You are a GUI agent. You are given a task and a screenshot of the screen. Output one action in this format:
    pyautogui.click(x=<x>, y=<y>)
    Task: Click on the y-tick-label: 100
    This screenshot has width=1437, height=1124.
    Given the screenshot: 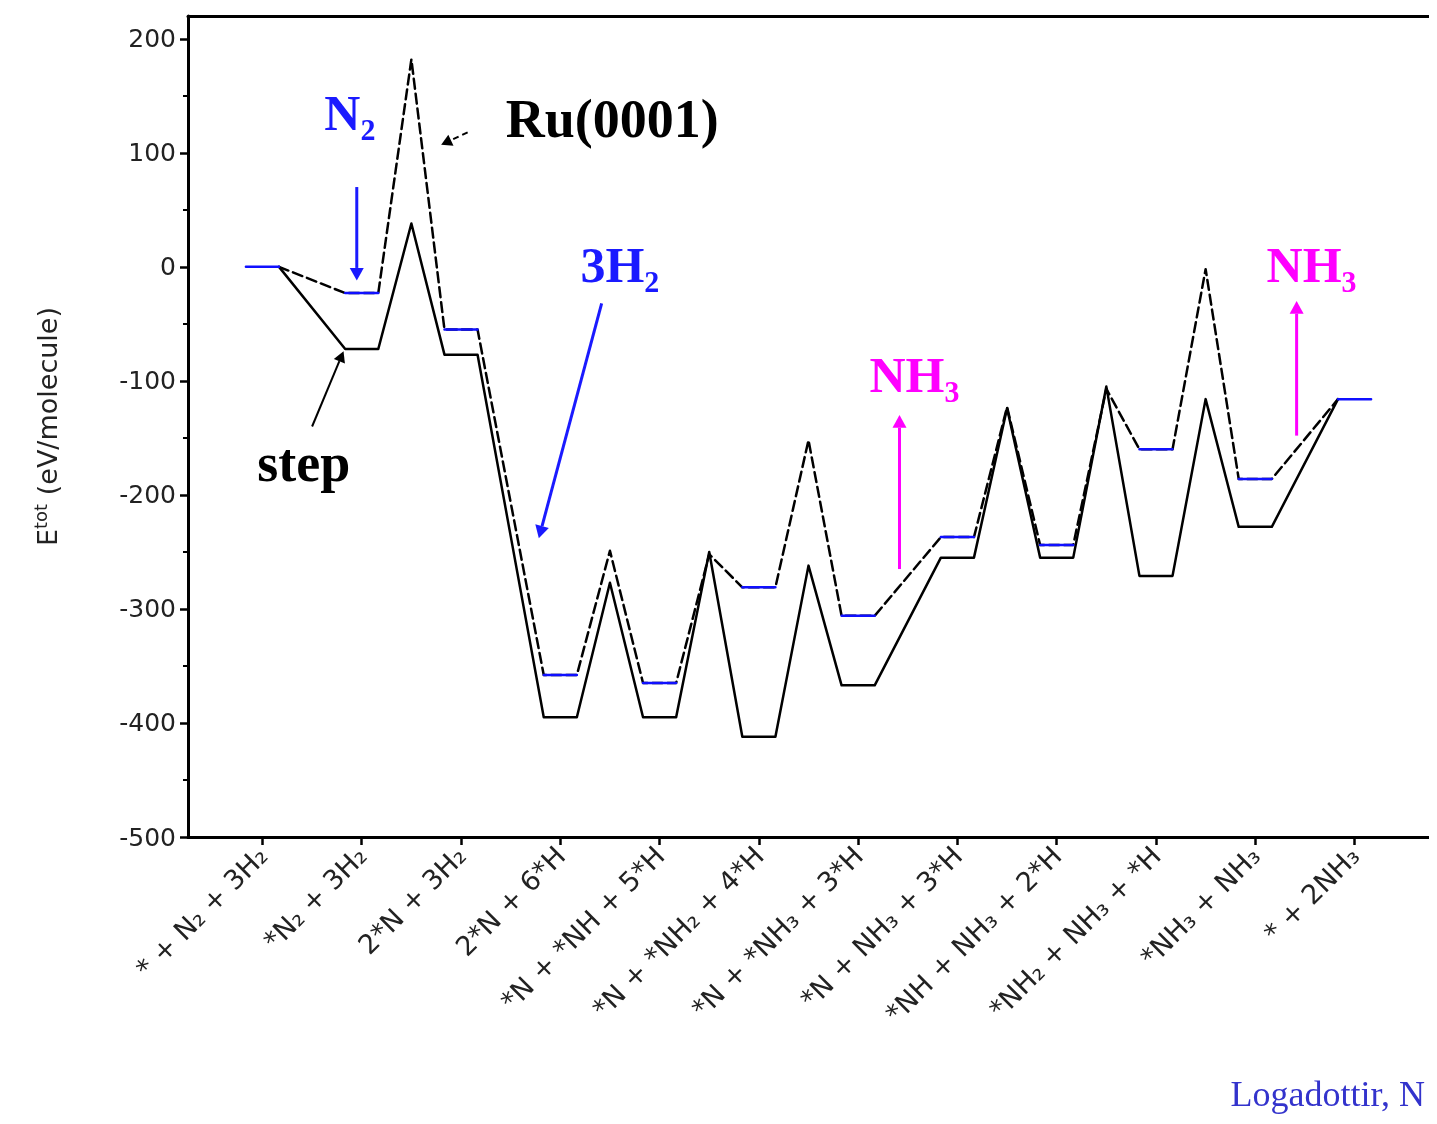 What is the action you would take?
    pyautogui.click(x=152, y=153)
    